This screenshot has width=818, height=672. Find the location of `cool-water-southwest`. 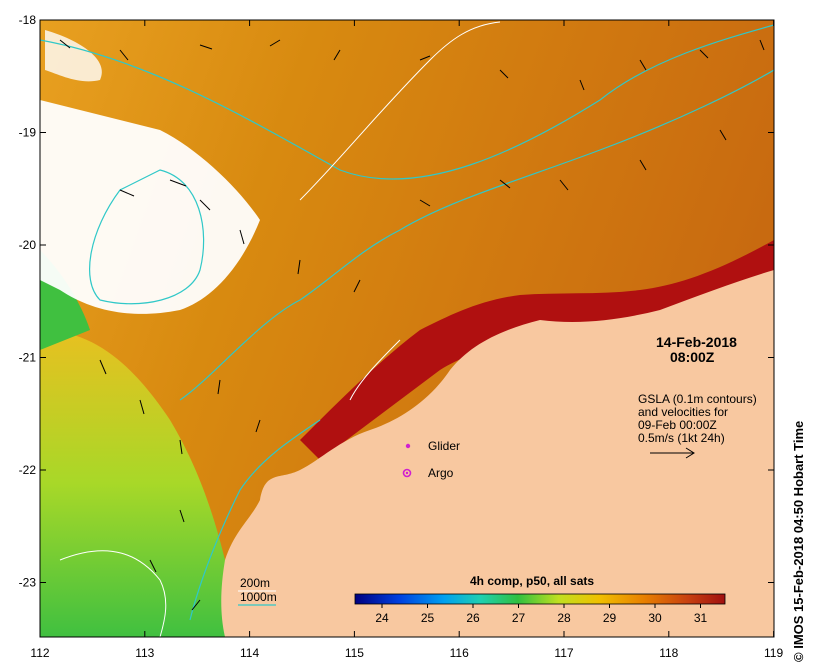

cool-water-southwest is located at coordinates (137, 483).